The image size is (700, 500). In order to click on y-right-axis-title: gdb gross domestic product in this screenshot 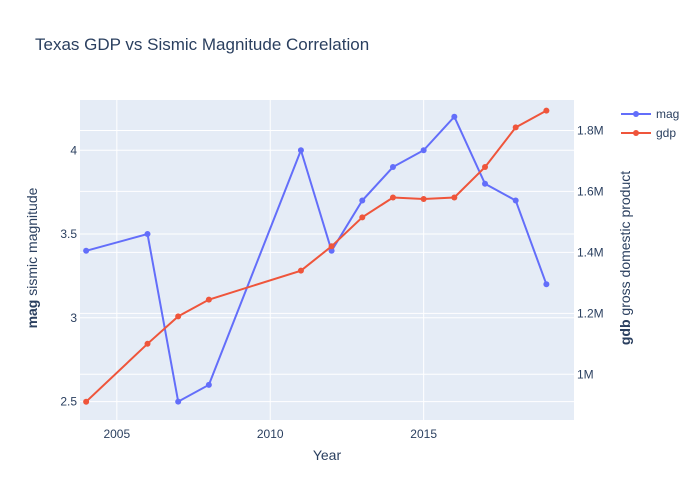, I will do `click(625, 258)`.